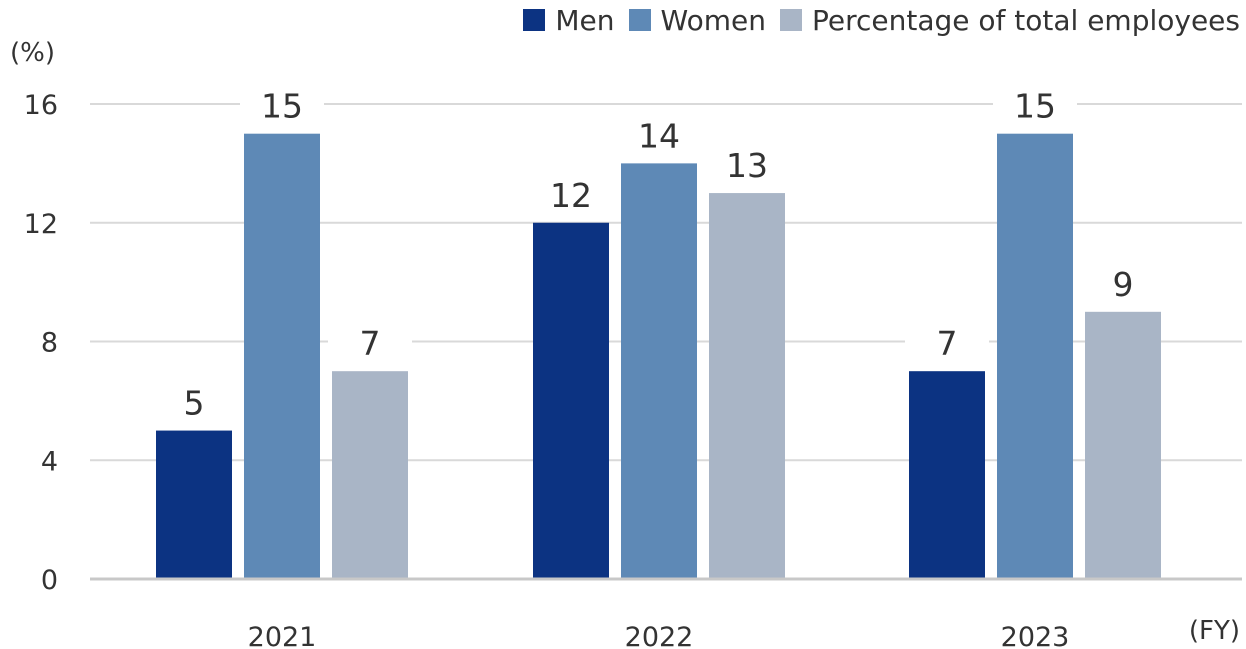 The width and height of the screenshot is (1246, 649). Describe the element at coordinates (1035, 635) in the screenshot. I see `x-tick-label: 2023` at that location.